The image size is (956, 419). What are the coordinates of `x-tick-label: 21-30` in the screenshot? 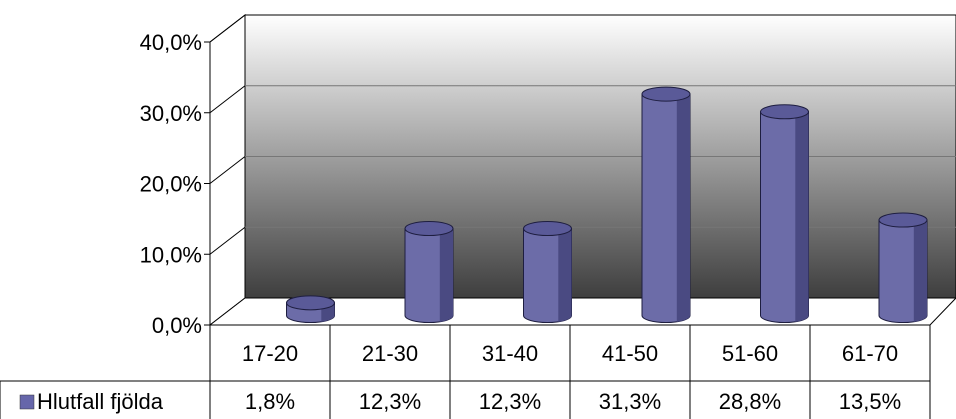 It's located at (390, 353).